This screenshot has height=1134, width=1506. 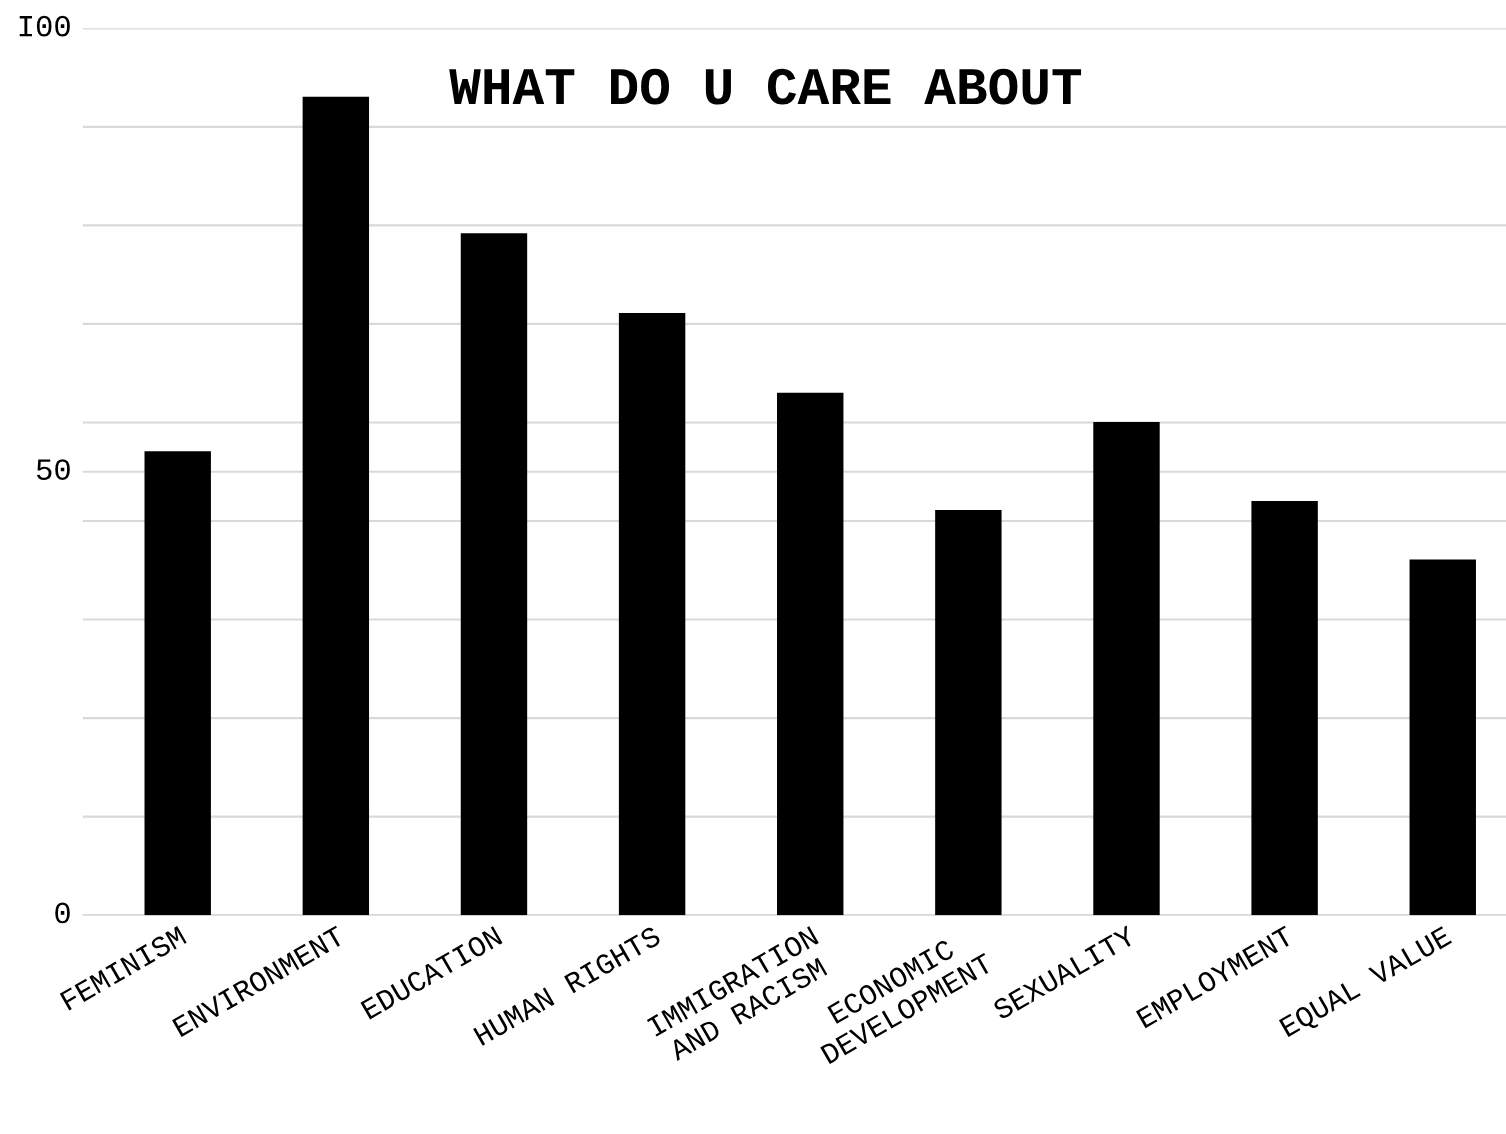 I want to click on text: WHAT DO U CARE ABOUT, so click(x=765, y=86).